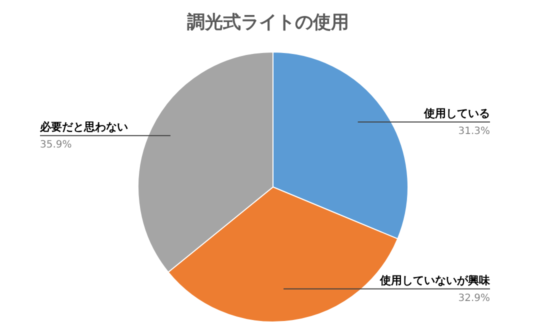 The image size is (536, 331). Describe the element at coordinates (56, 145) in the screenshot. I see `data-label: 35.9%` at that location.